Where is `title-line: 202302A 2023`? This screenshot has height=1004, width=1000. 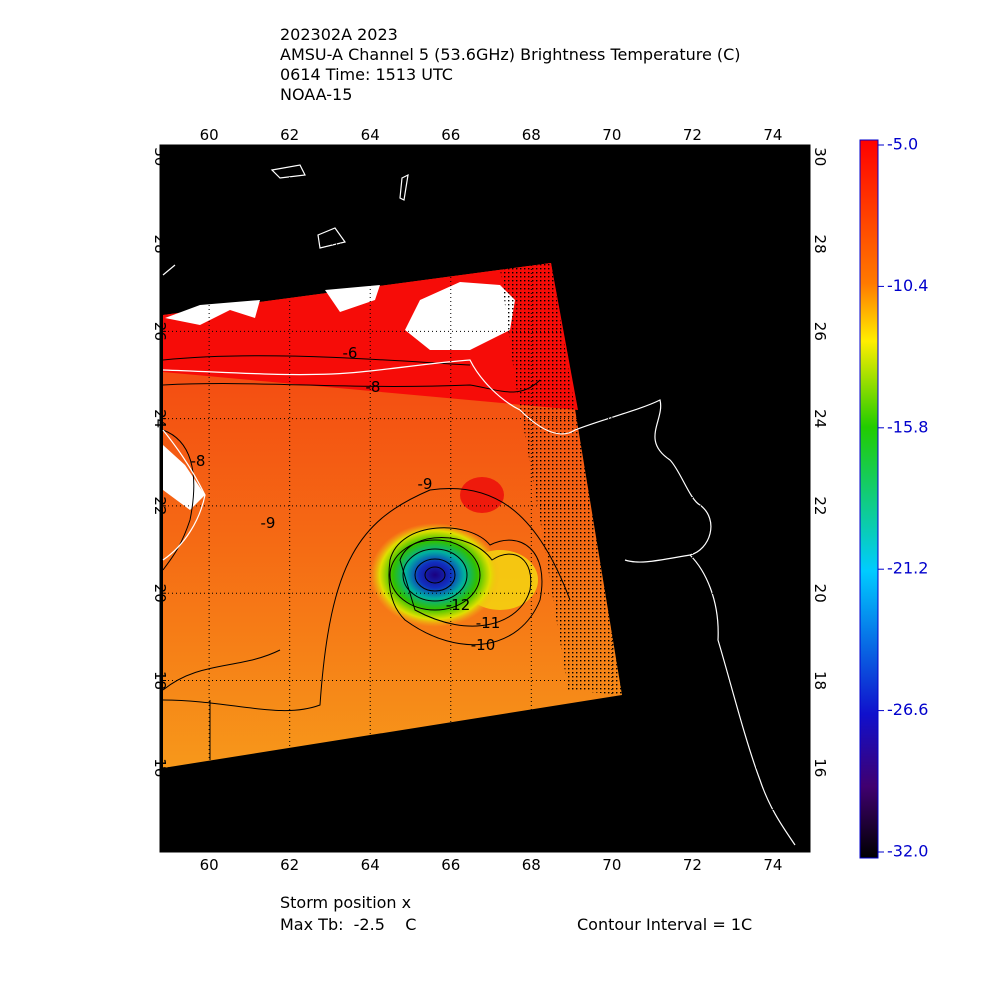
title-line: 202302A 2023 is located at coordinates (339, 34).